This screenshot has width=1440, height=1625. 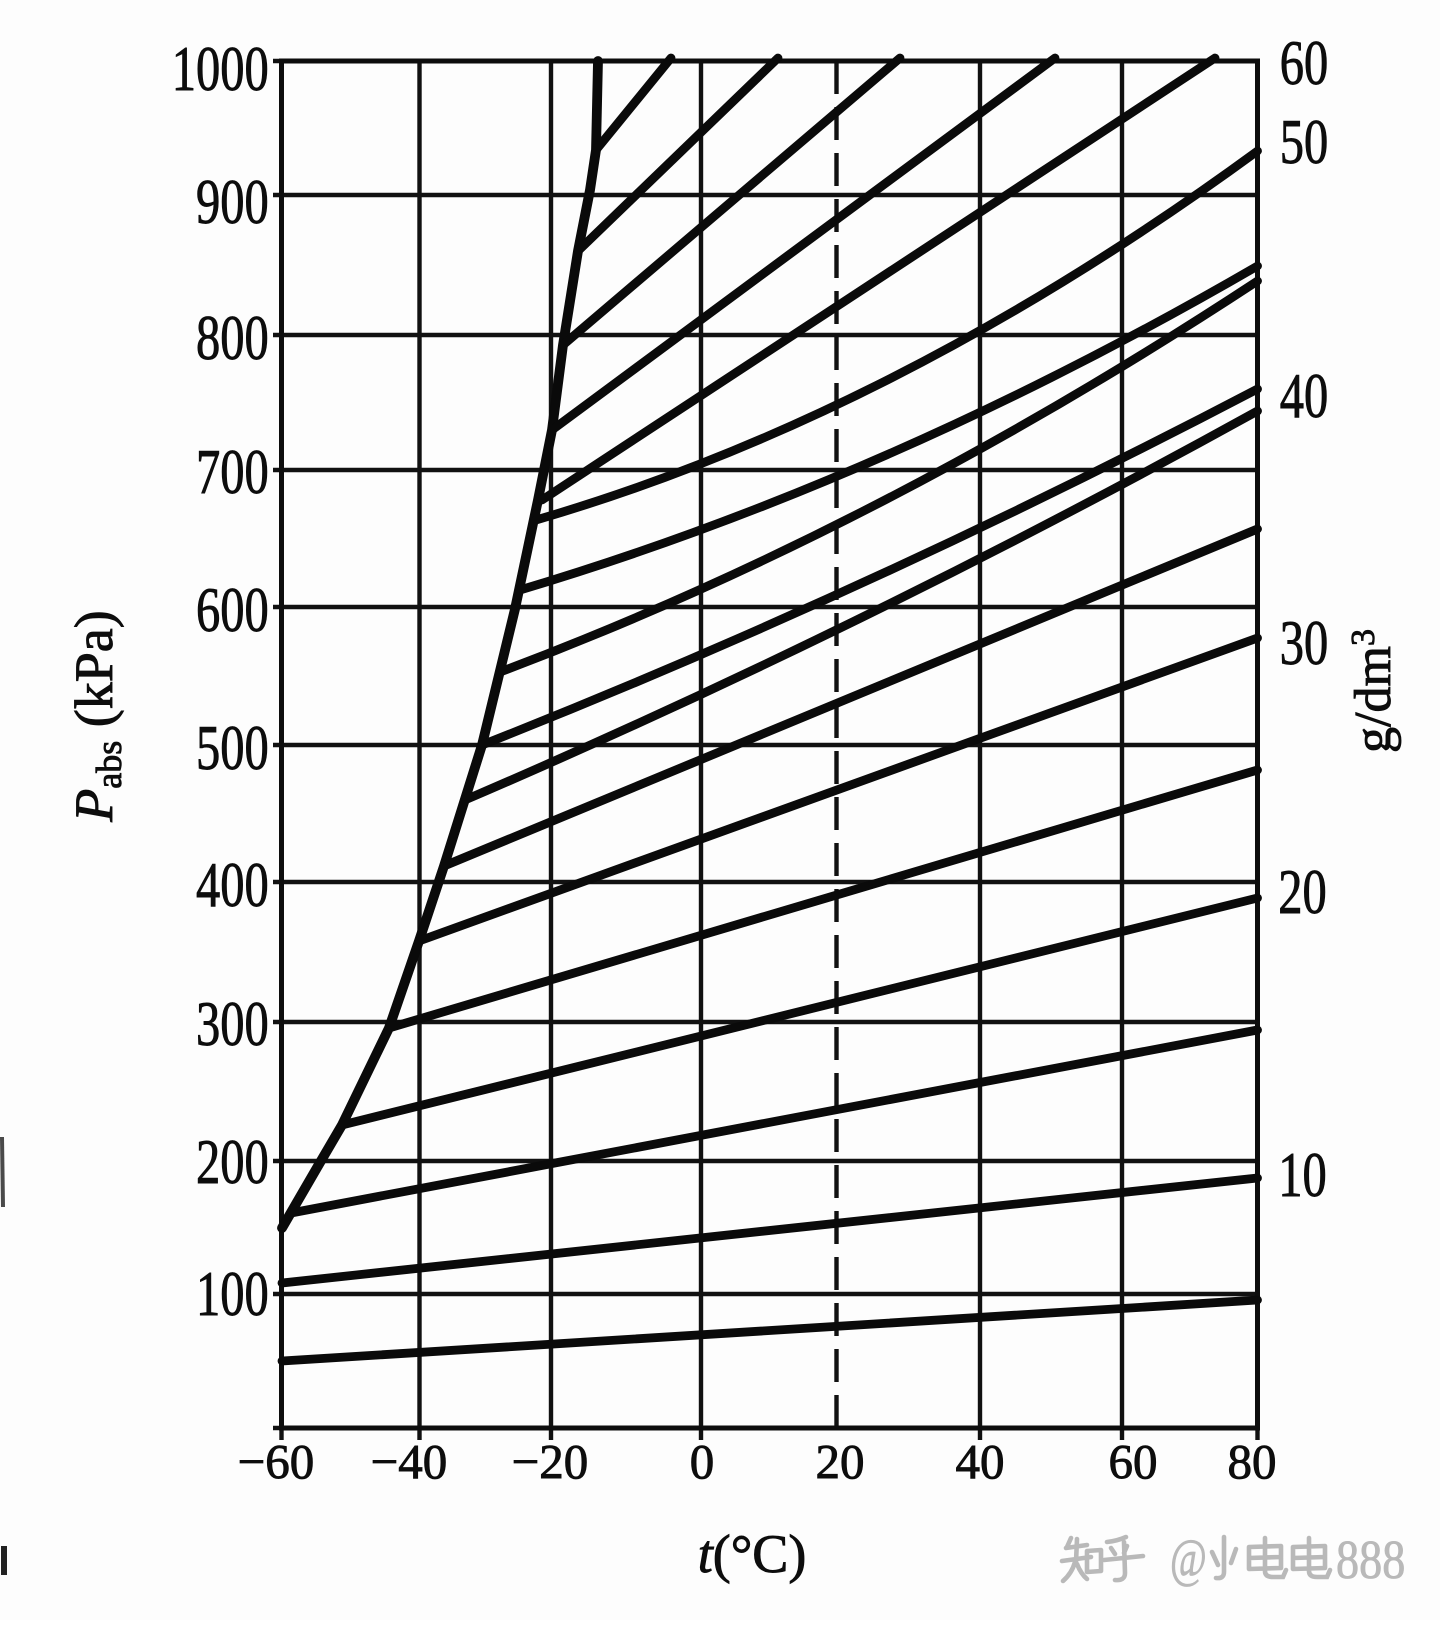 I want to click on svg-text: −60, so click(x=276, y=1461).